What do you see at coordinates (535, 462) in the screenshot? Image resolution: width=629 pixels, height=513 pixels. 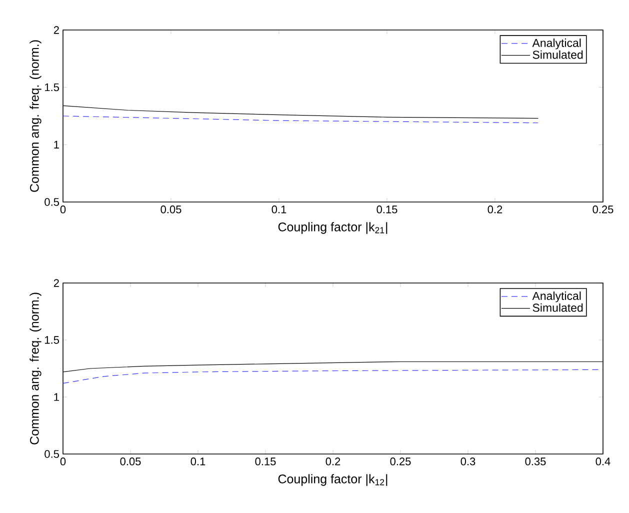 I see `x-tick-label: 0.35` at bounding box center [535, 462].